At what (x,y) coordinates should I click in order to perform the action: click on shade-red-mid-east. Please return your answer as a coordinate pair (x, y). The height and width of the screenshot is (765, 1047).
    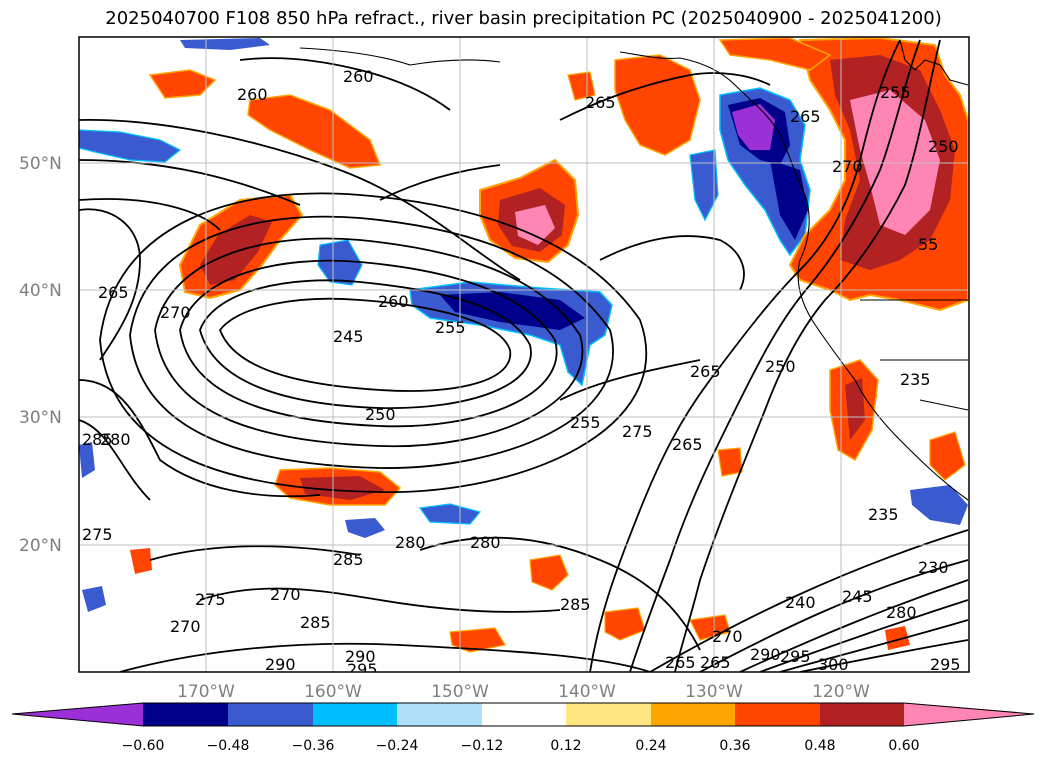
    Looking at the image, I should click on (730, 462).